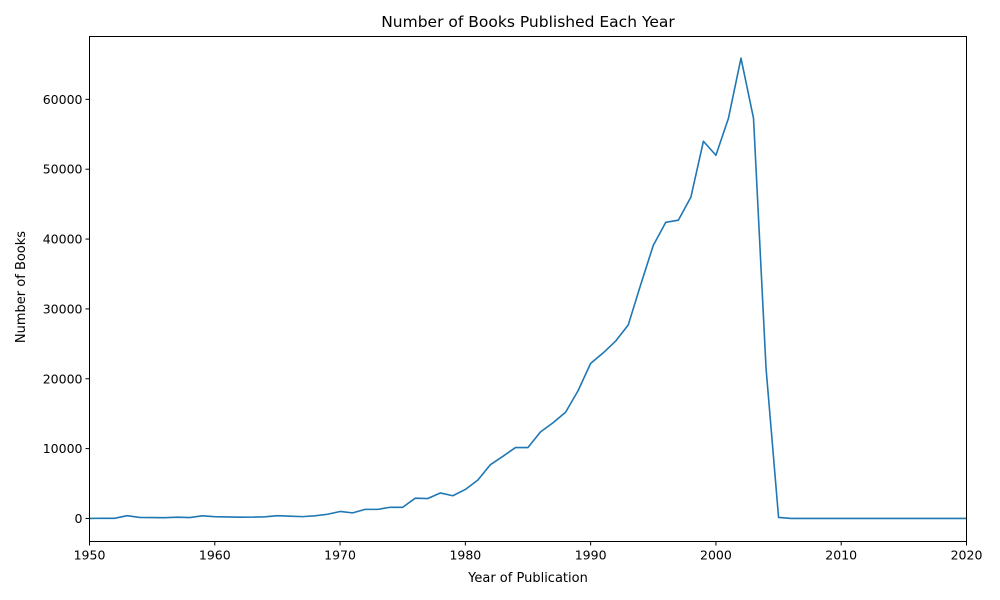  What do you see at coordinates (527, 578) in the screenshot?
I see `x-axis-label: Year of Publication` at bounding box center [527, 578].